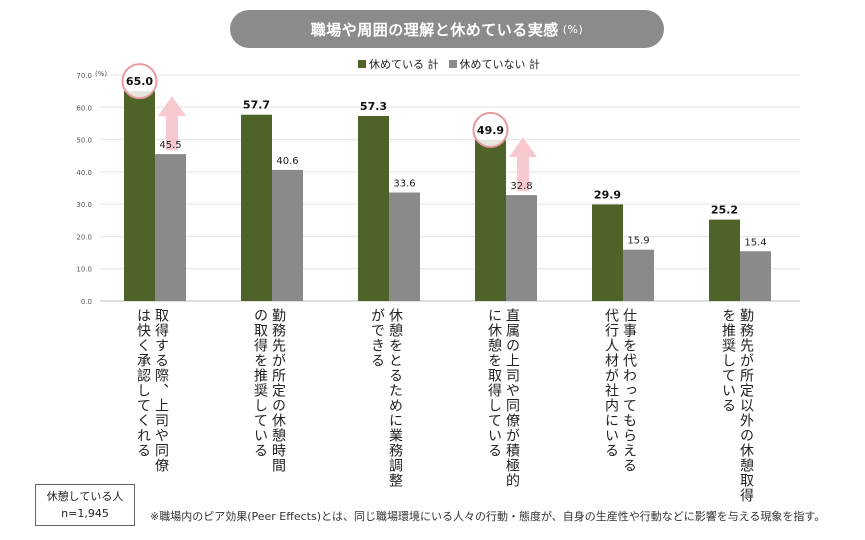 The image size is (865, 540). I want to click on legend-item-not-rested: 休めていない 計, so click(494, 64).